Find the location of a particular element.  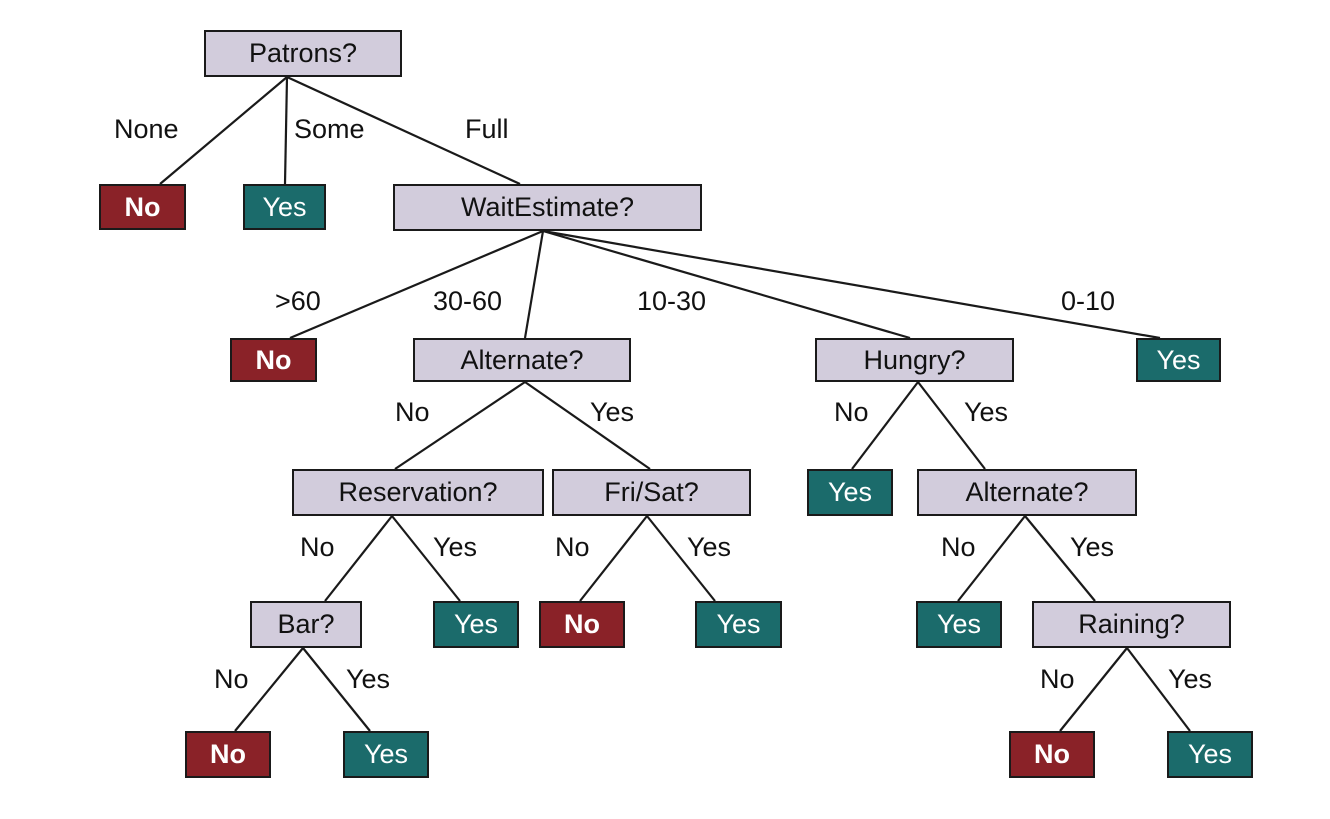

edge-bar-no is located at coordinates (269, 689).